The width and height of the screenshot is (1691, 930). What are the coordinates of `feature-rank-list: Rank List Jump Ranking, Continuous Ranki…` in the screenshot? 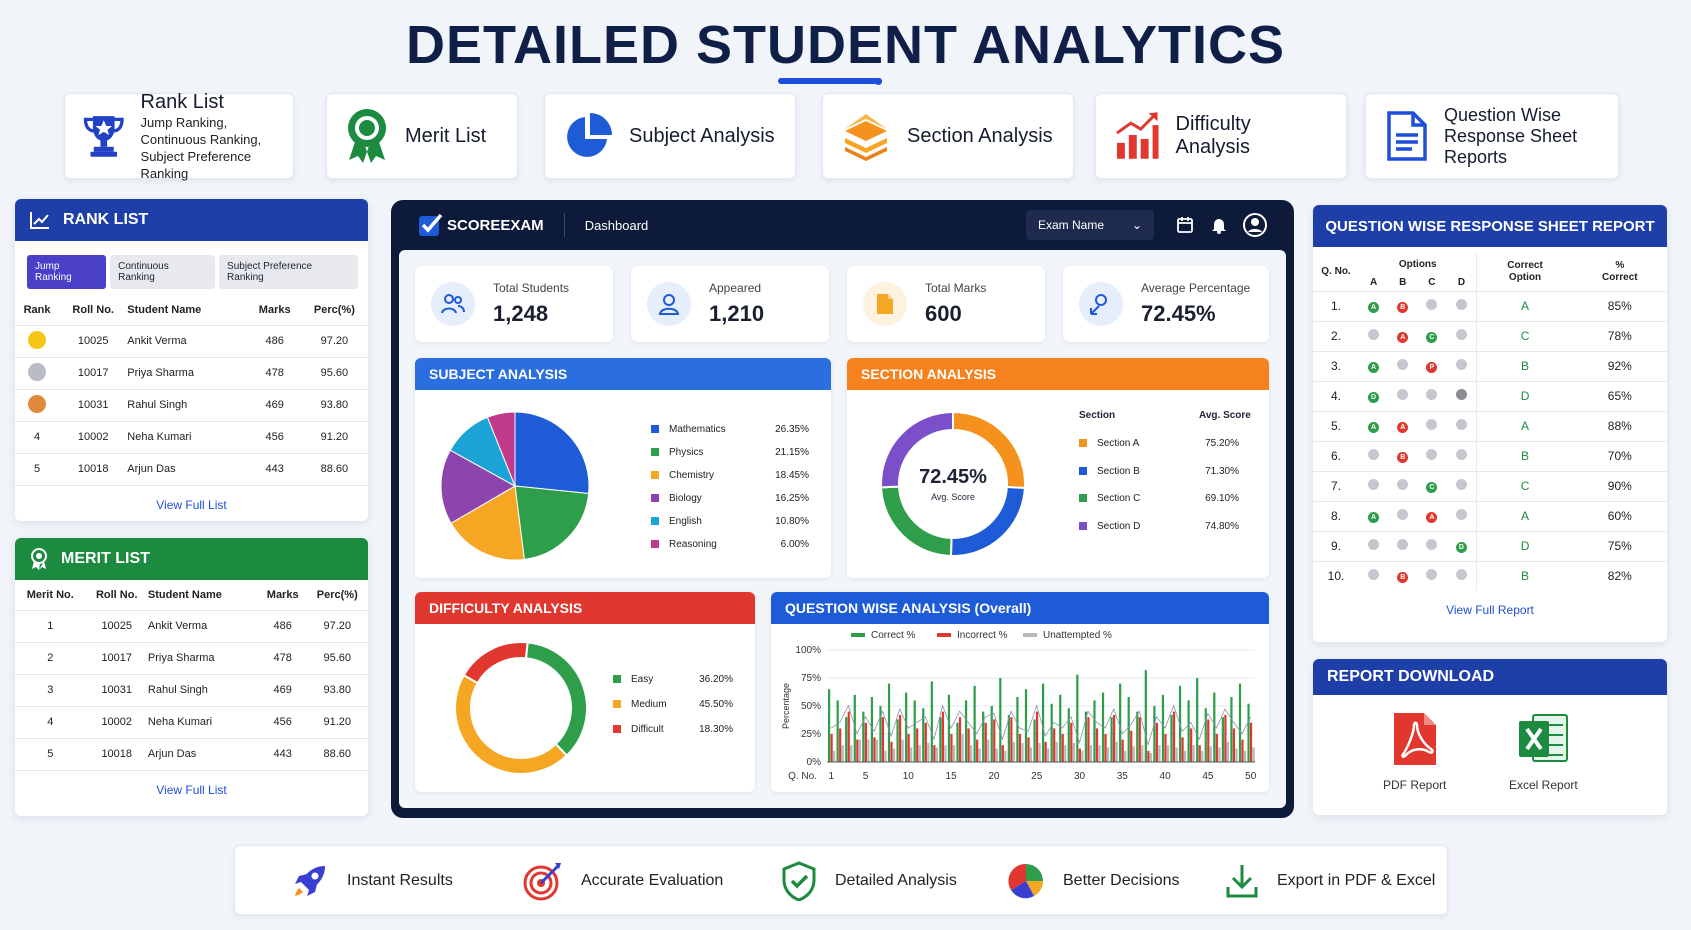 It's located at (179, 136).